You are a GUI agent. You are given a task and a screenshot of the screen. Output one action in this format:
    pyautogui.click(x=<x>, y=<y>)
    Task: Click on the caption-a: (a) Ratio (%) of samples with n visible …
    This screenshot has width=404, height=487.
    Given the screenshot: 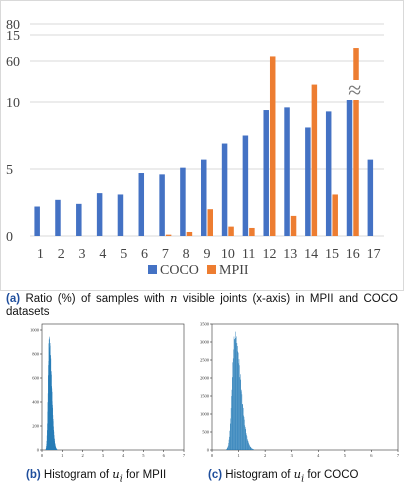 What is the action you would take?
    pyautogui.click(x=202, y=305)
    